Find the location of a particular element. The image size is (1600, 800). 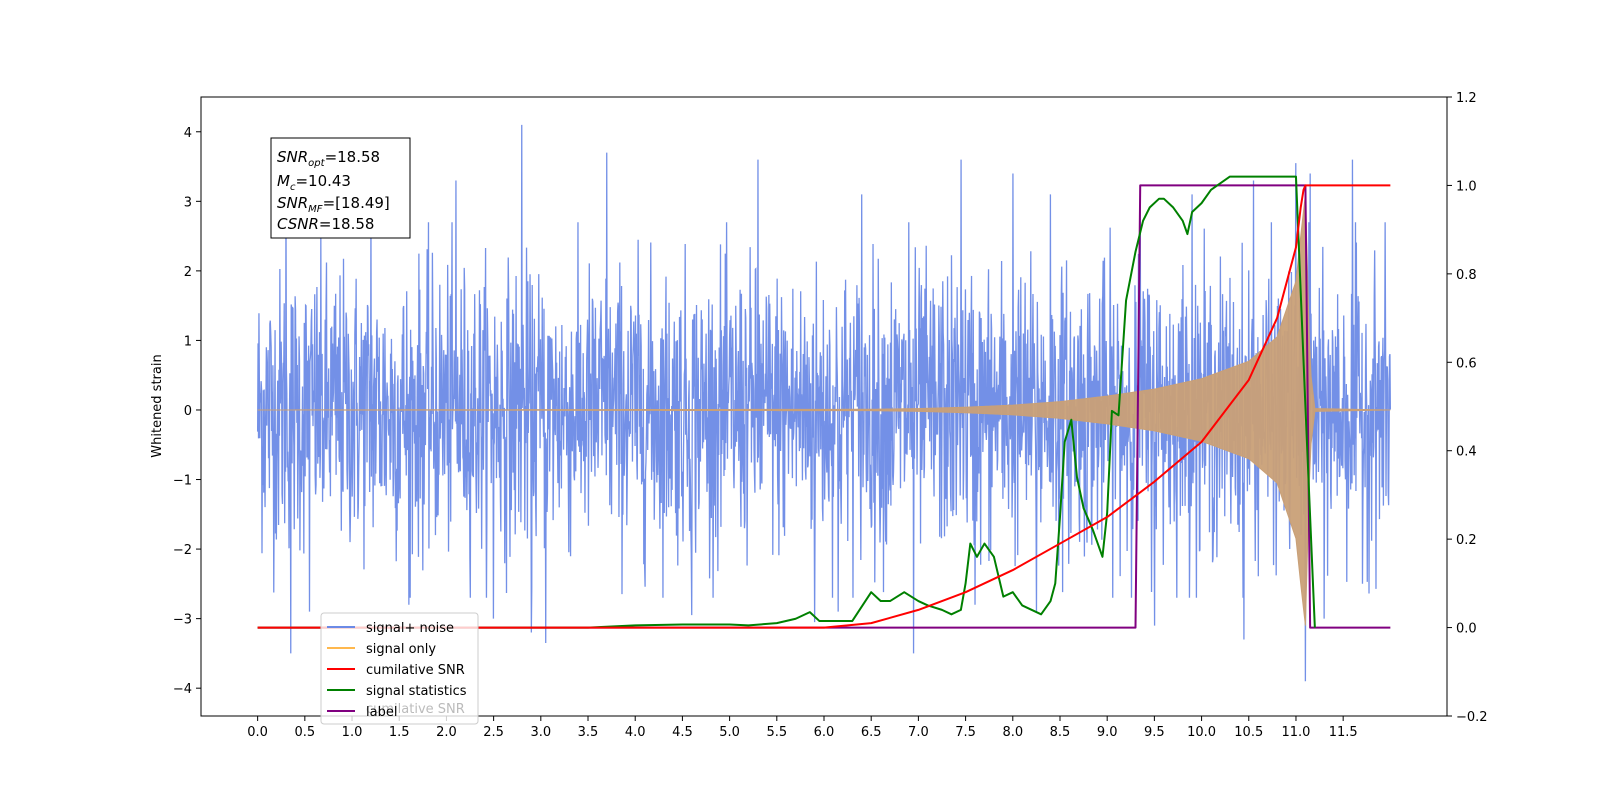

x-tick-label: 10.0 is located at coordinates (1201, 732).